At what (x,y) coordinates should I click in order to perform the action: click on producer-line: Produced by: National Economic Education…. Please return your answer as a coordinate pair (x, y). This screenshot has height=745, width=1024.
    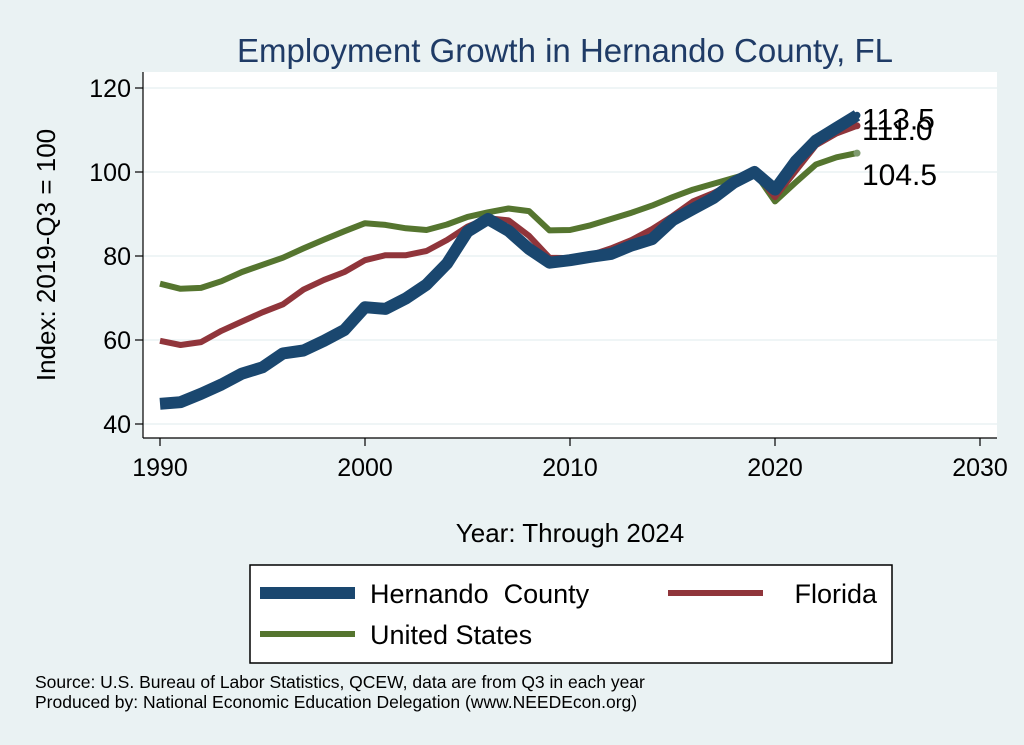
    Looking at the image, I should click on (336, 702).